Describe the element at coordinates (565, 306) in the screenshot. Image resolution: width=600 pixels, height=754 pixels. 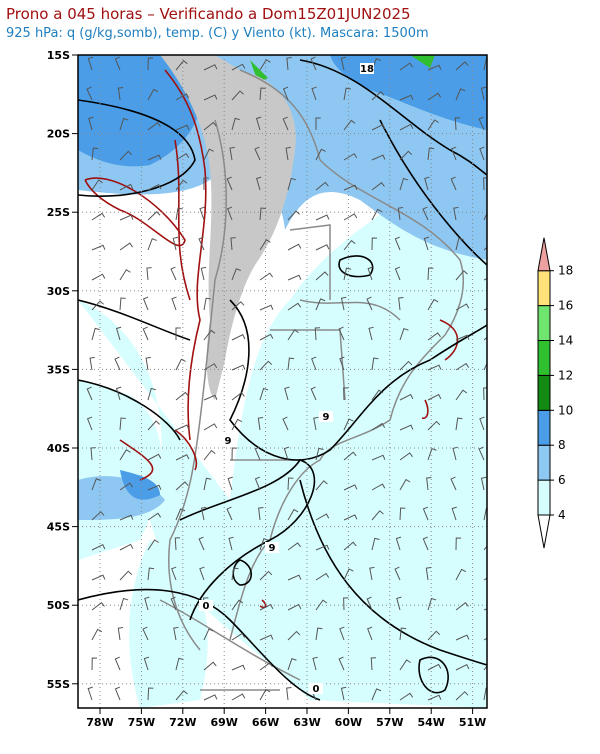
I see `colorbar-label: 16` at that location.